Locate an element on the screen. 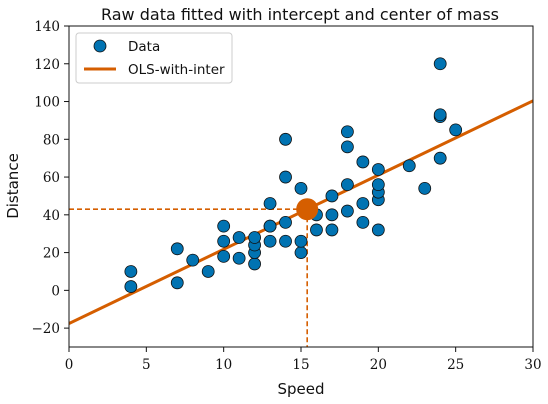  y-tick-label: 100 is located at coordinates (47, 103).